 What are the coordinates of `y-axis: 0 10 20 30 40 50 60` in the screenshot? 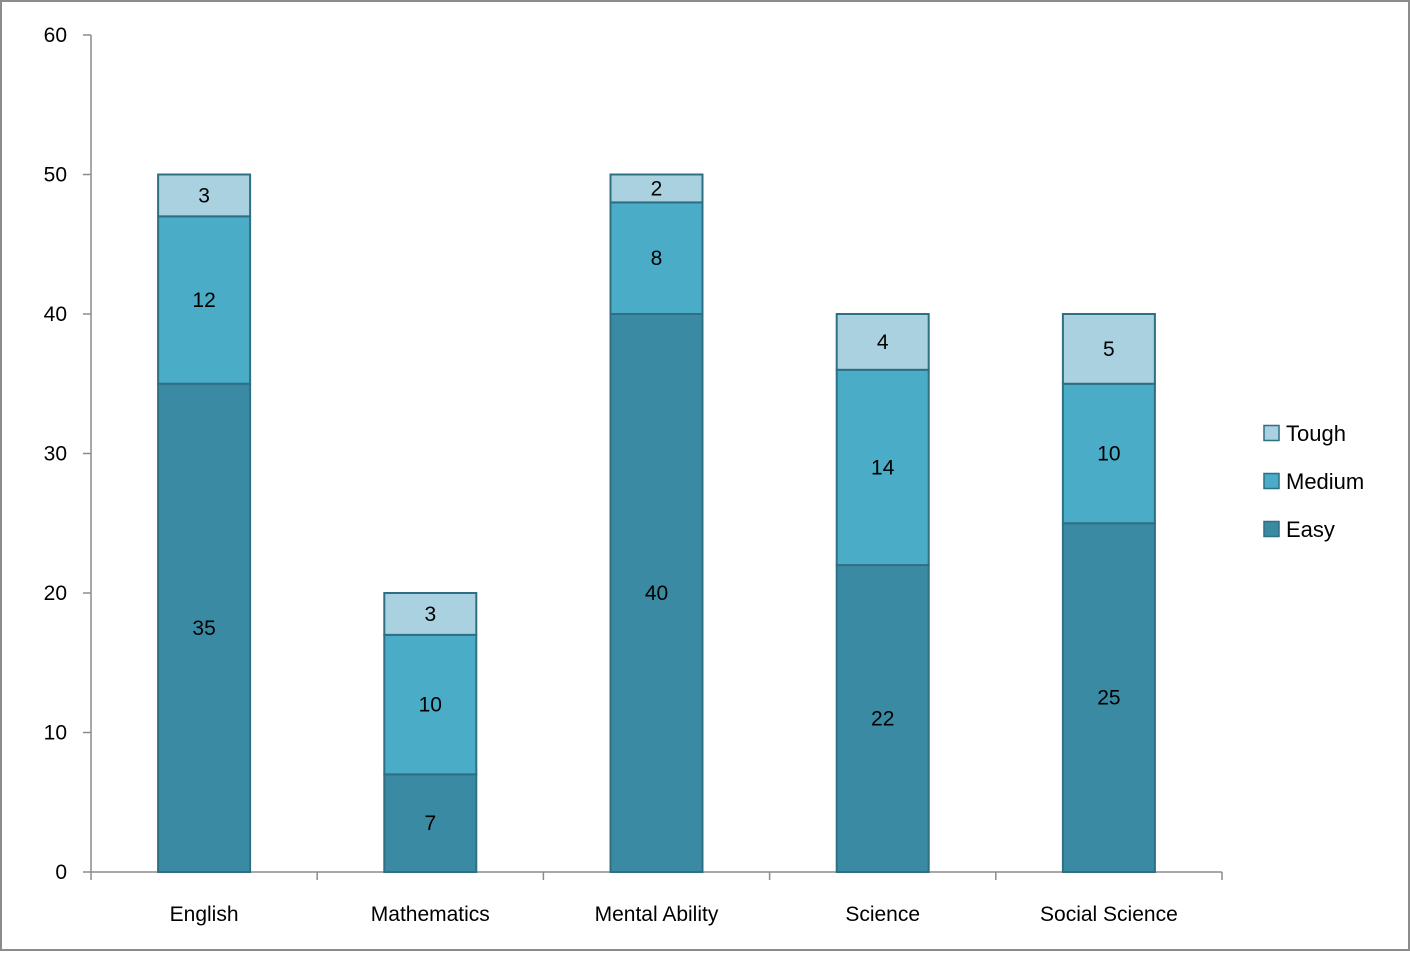 It's located at (68, 454).